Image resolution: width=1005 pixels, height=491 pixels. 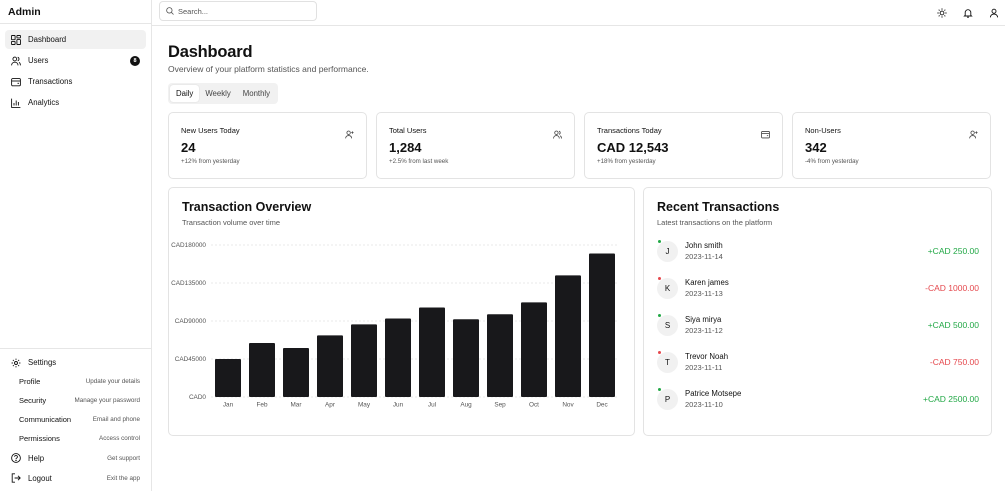 What do you see at coordinates (16, 362) in the screenshot?
I see `gear-icon` at bounding box center [16, 362].